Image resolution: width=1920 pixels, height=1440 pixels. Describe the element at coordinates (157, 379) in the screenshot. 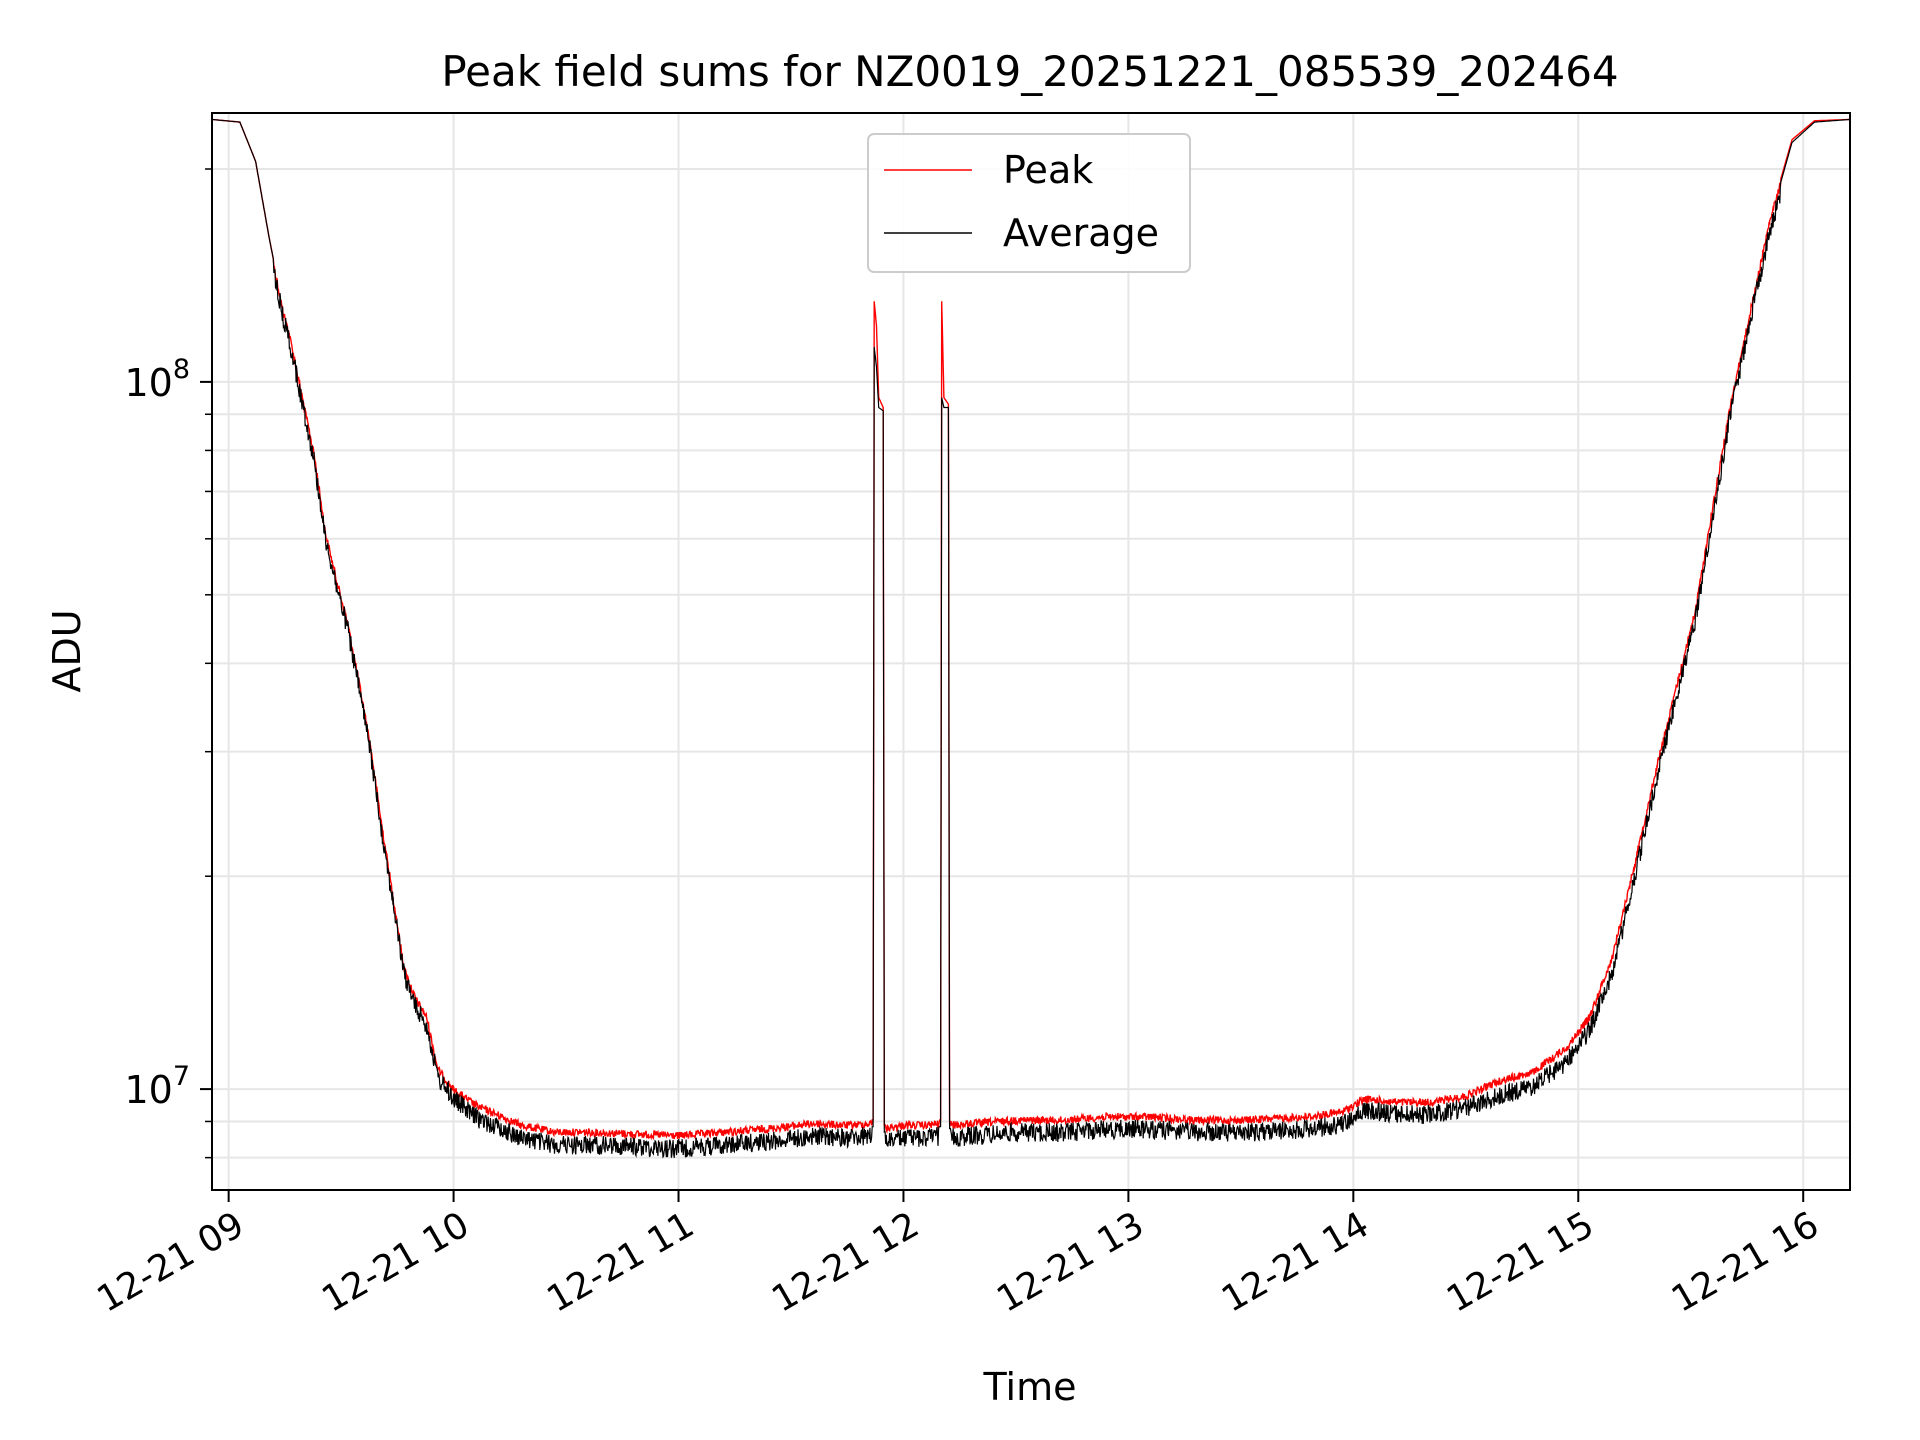

I see `y-tick-label: 10⁸` at that location.